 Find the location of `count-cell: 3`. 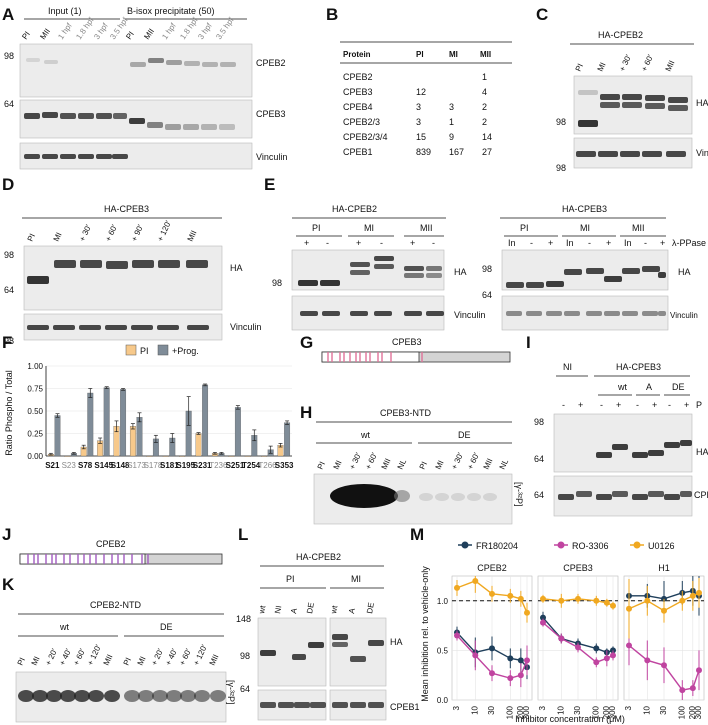

count-cell: 3 is located at coordinates (418, 122).